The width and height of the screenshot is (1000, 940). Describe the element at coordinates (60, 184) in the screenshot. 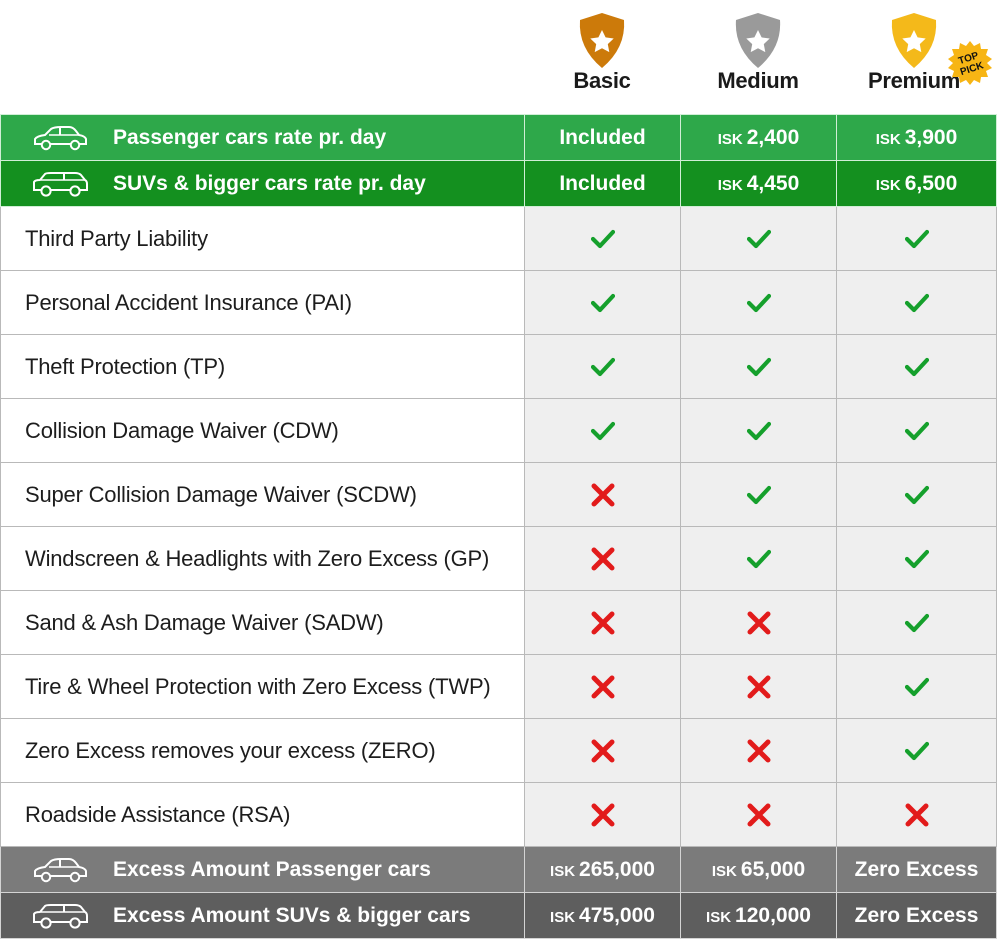

I see `suv-icon` at that location.